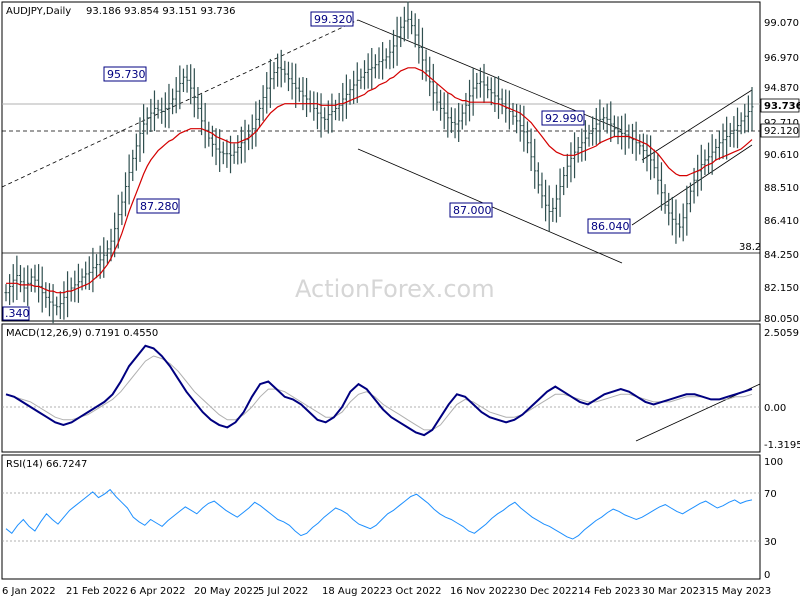 Image resolution: width=800 pixels, height=600 pixels. I want to click on y-tick-label: 84.250, so click(781, 255).